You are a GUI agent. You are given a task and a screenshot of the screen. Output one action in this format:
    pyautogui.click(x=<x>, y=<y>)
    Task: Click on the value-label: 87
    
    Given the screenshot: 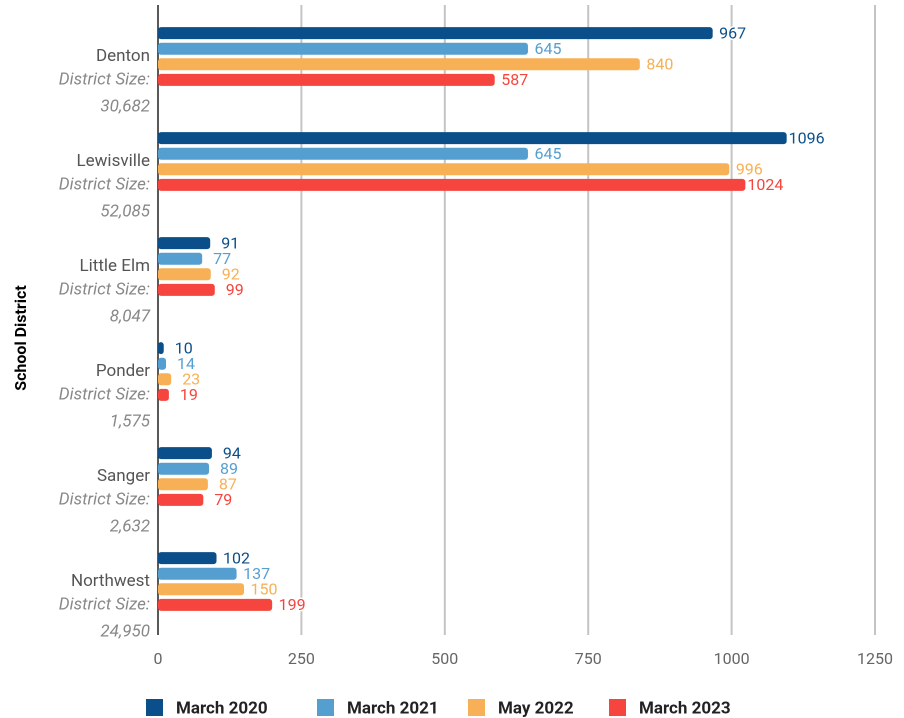 What is the action you would take?
    pyautogui.click(x=228, y=484)
    